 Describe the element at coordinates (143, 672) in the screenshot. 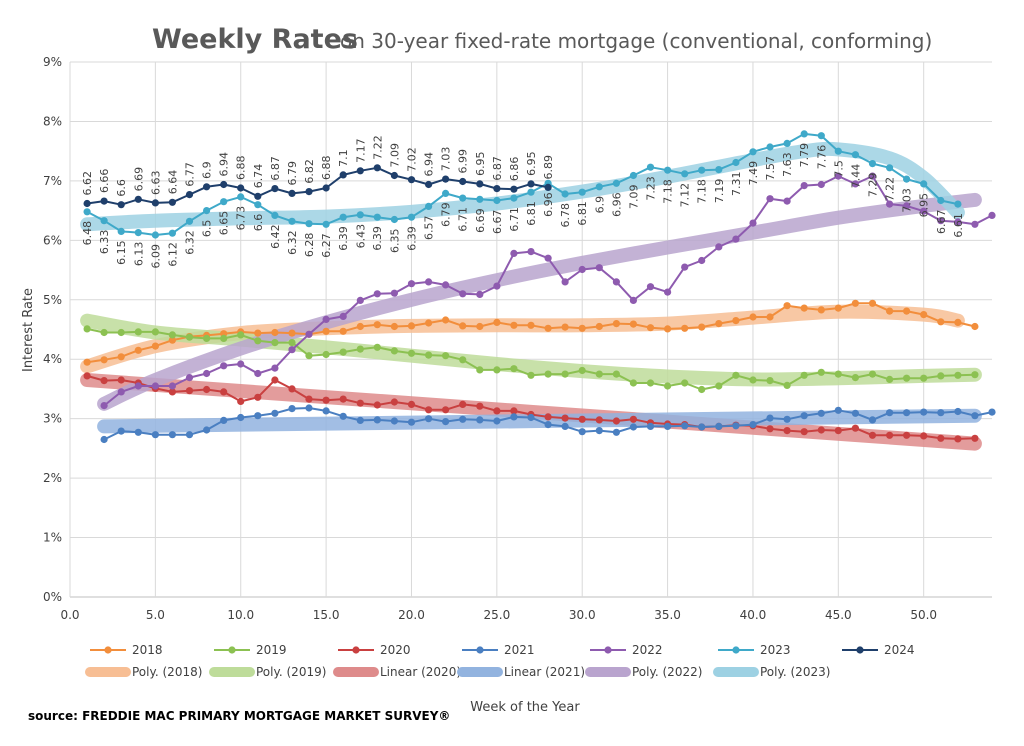

I see `legend-item: Poly. (2018)` at that location.